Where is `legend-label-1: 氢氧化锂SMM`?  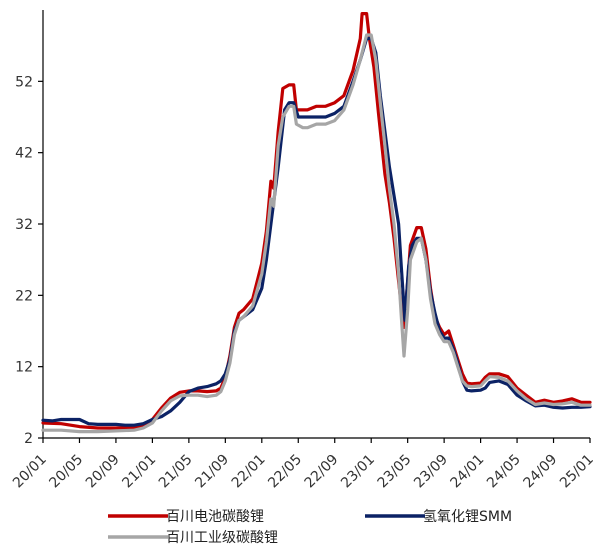
legend-label-1: 氢氧化锂SMM is located at coordinates (467, 517).